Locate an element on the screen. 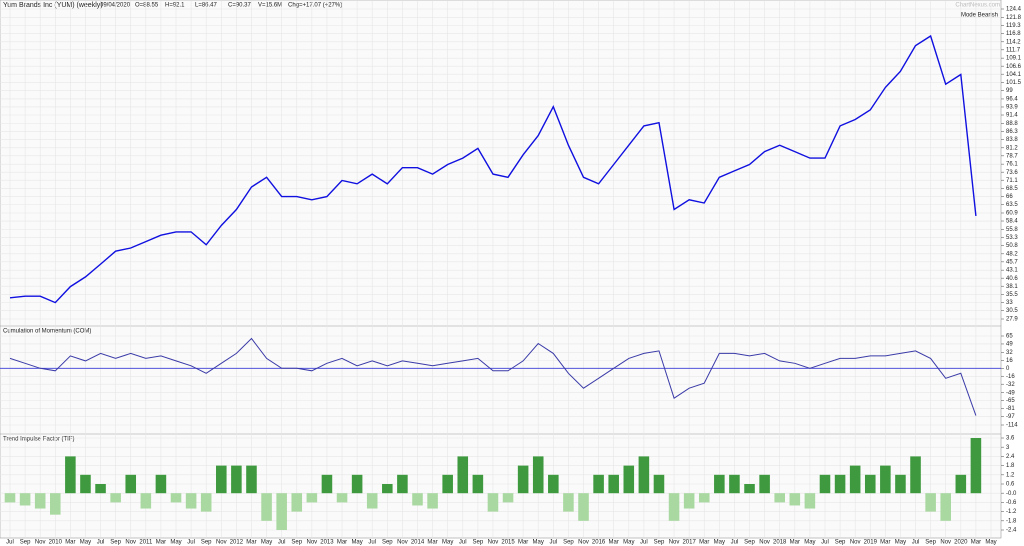 This screenshot has width=1024, height=546. y-tick-label: 76.1 is located at coordinates (1012, 165).